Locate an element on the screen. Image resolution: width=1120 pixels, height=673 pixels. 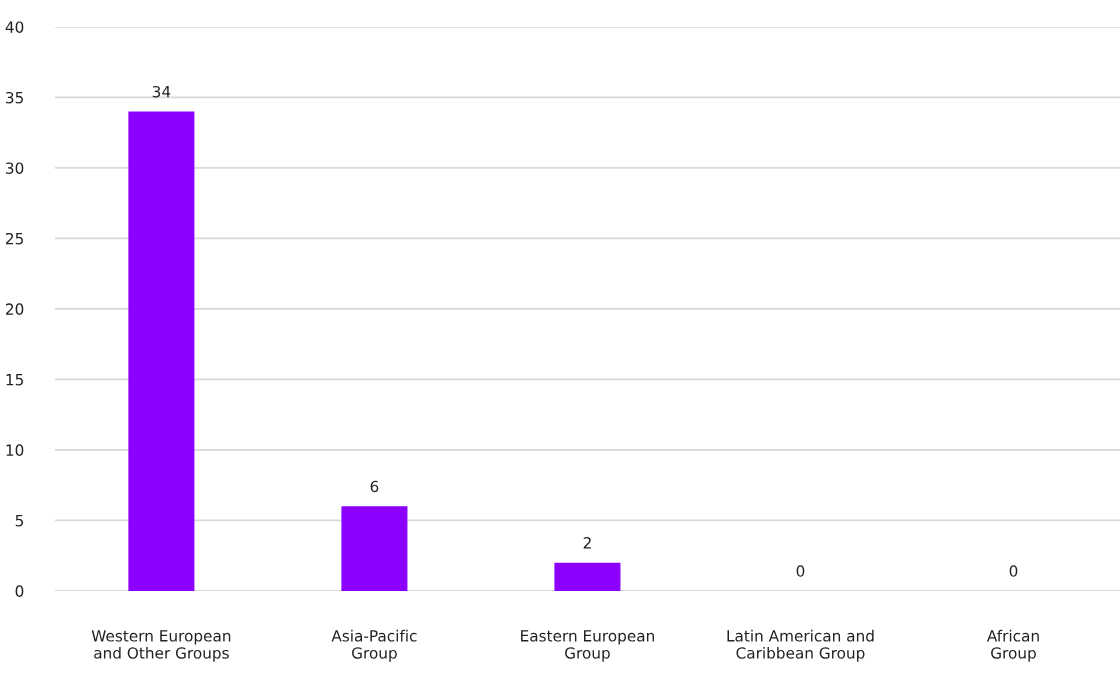
x-tick-label: Western European and Other Groups is located at coordinates (161, 646).